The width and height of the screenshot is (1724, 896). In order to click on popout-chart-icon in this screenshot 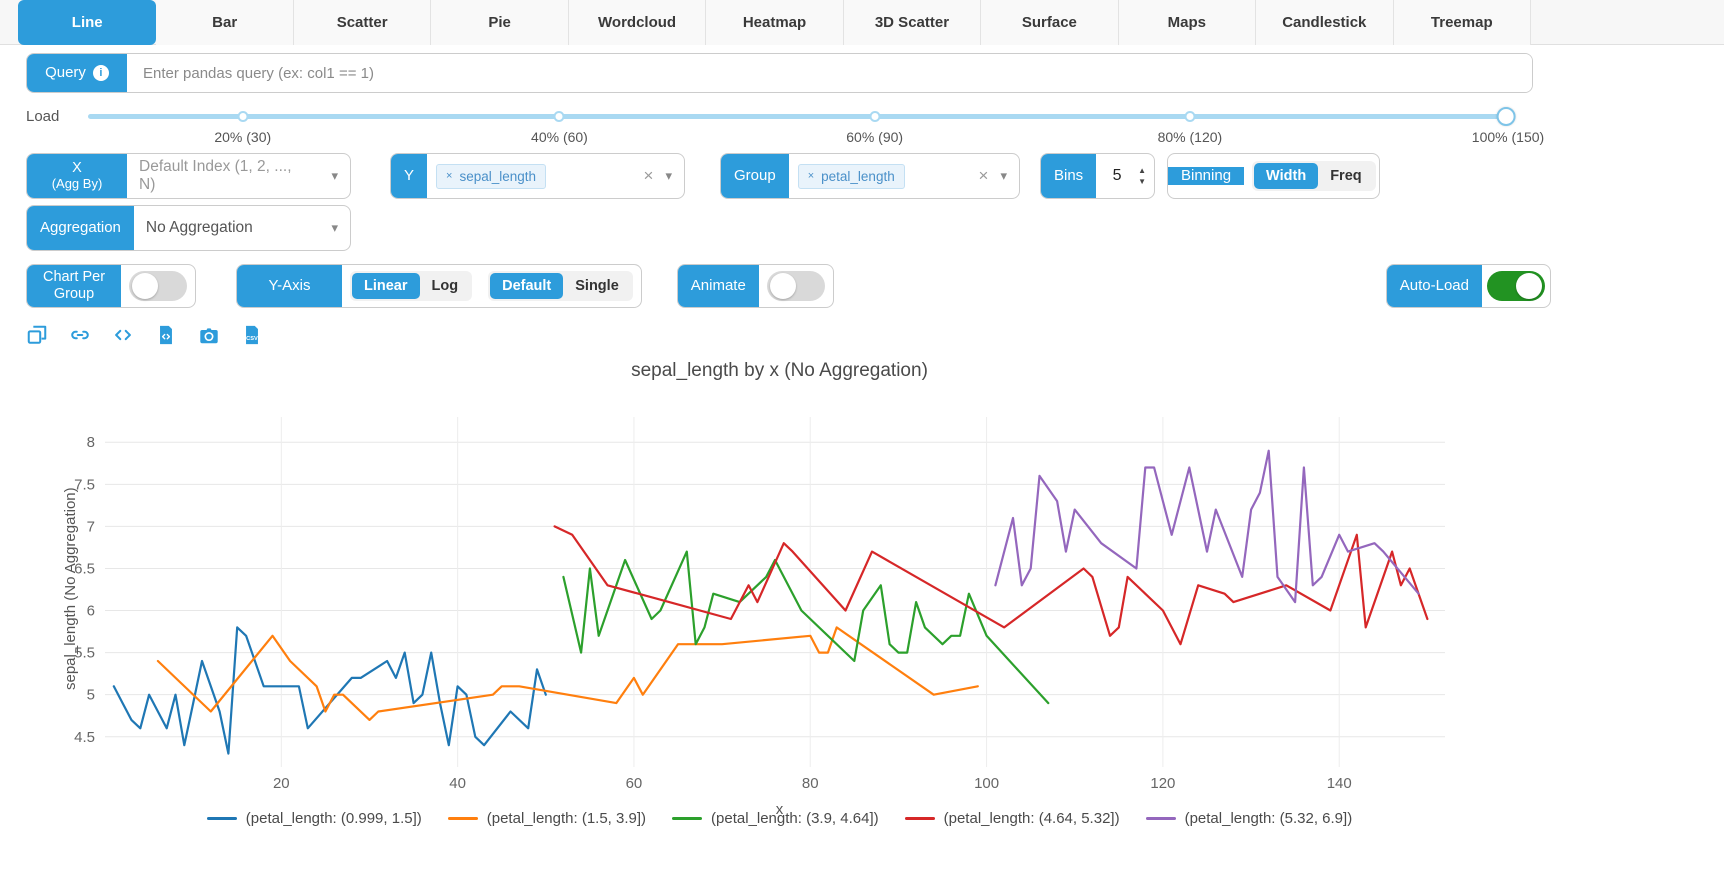, I will do `click(37, 335)`.